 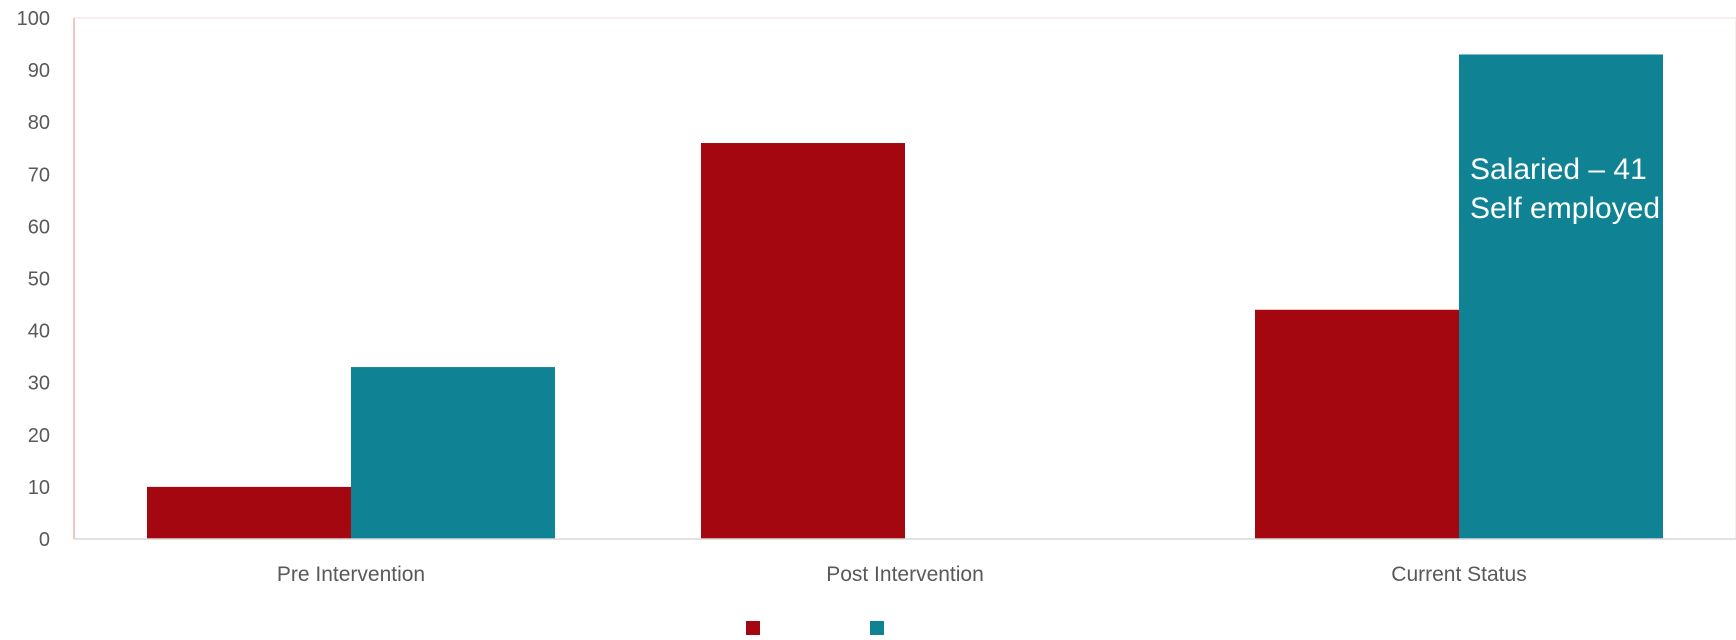 What do you see at coordinates (39, 384) in the screenshot?
I see `y-tick-label: 30` at bounding box center [39, 384].